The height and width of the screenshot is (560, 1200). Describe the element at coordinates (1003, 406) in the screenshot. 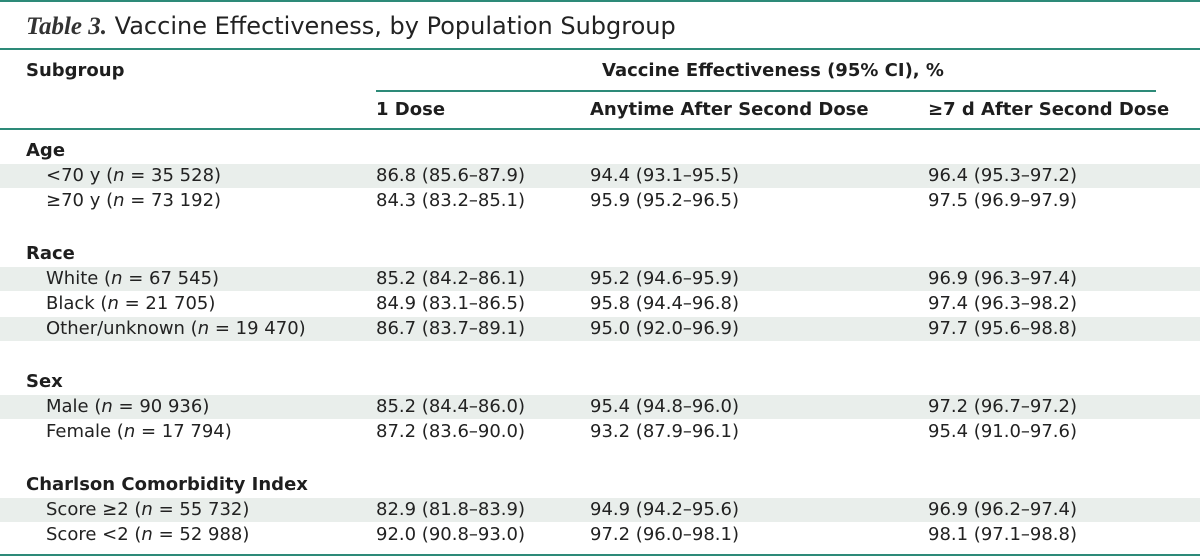

I see `value-7d: 97.2 (96.7–97.2)` at that location.